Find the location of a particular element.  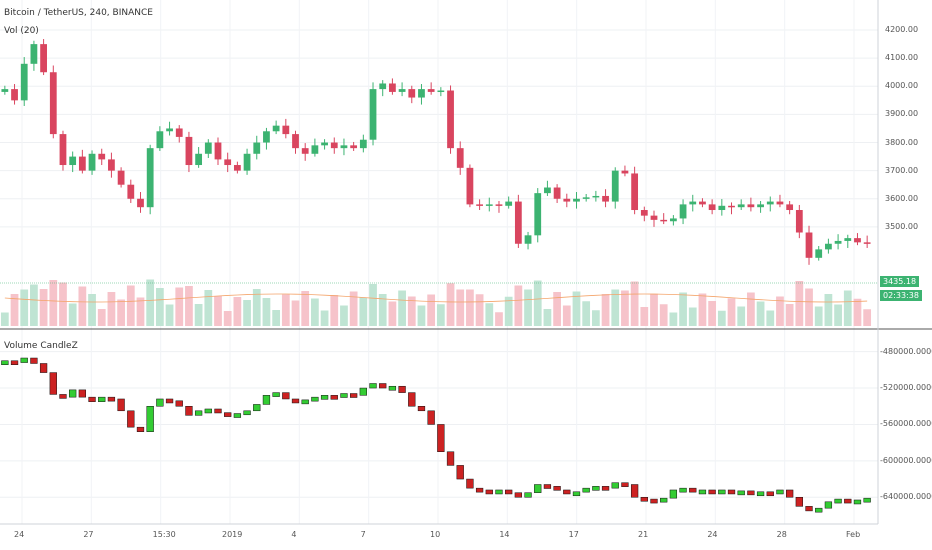

indicator-legend: Volume CandleZ is located at coordinates (41, 346).